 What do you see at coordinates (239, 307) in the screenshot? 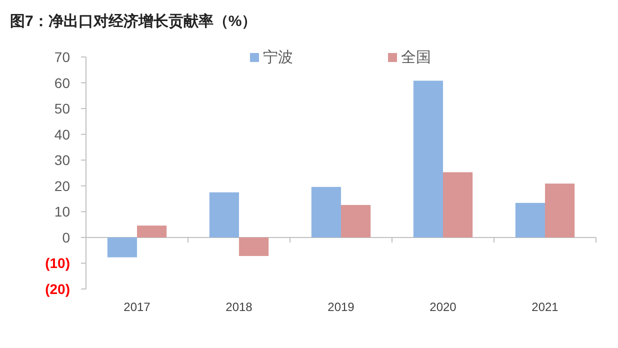
I see `x-tick-label: 2018` at bounding box center [239, 307].